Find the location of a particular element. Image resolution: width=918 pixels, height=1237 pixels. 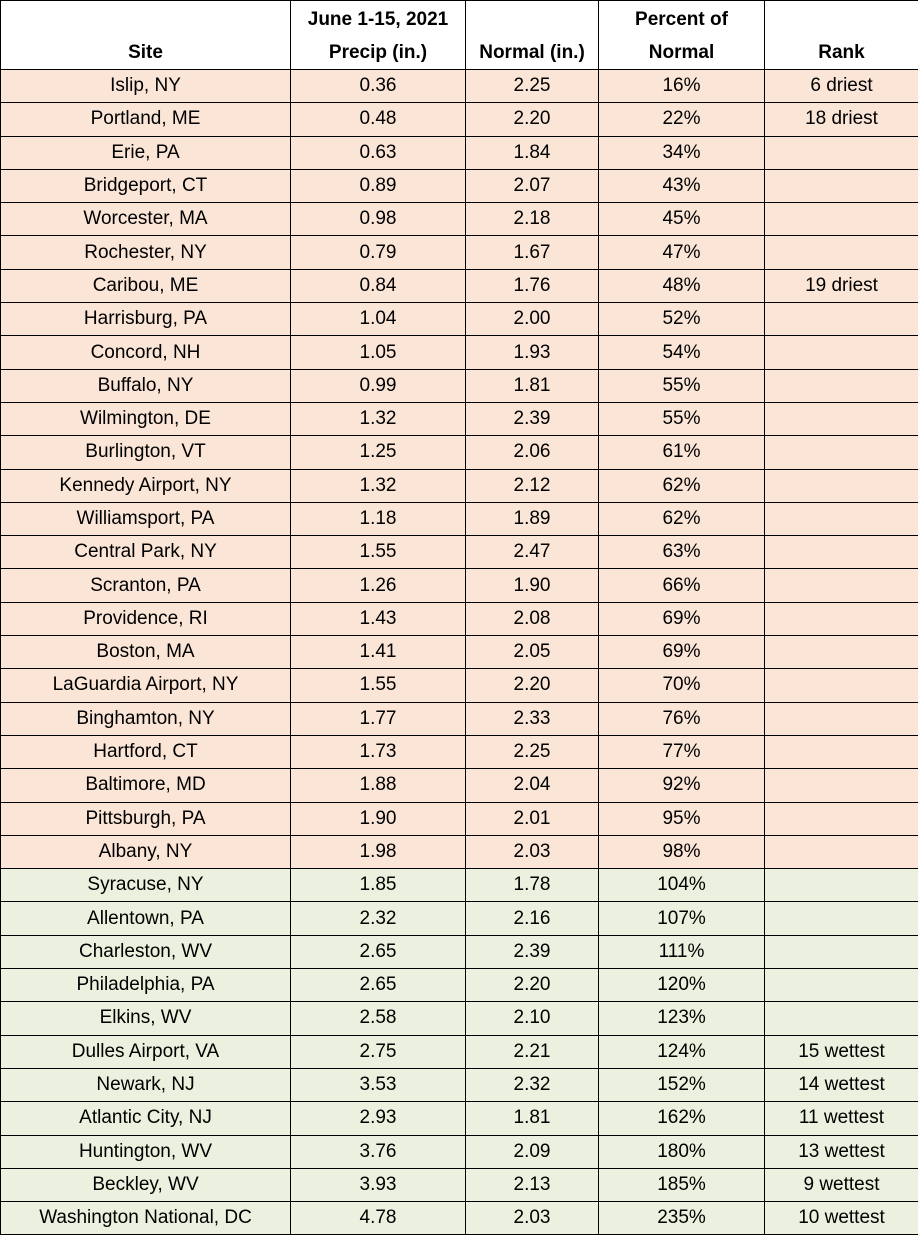

table-cell: 2.21 is located at coordinates (532, 1051).